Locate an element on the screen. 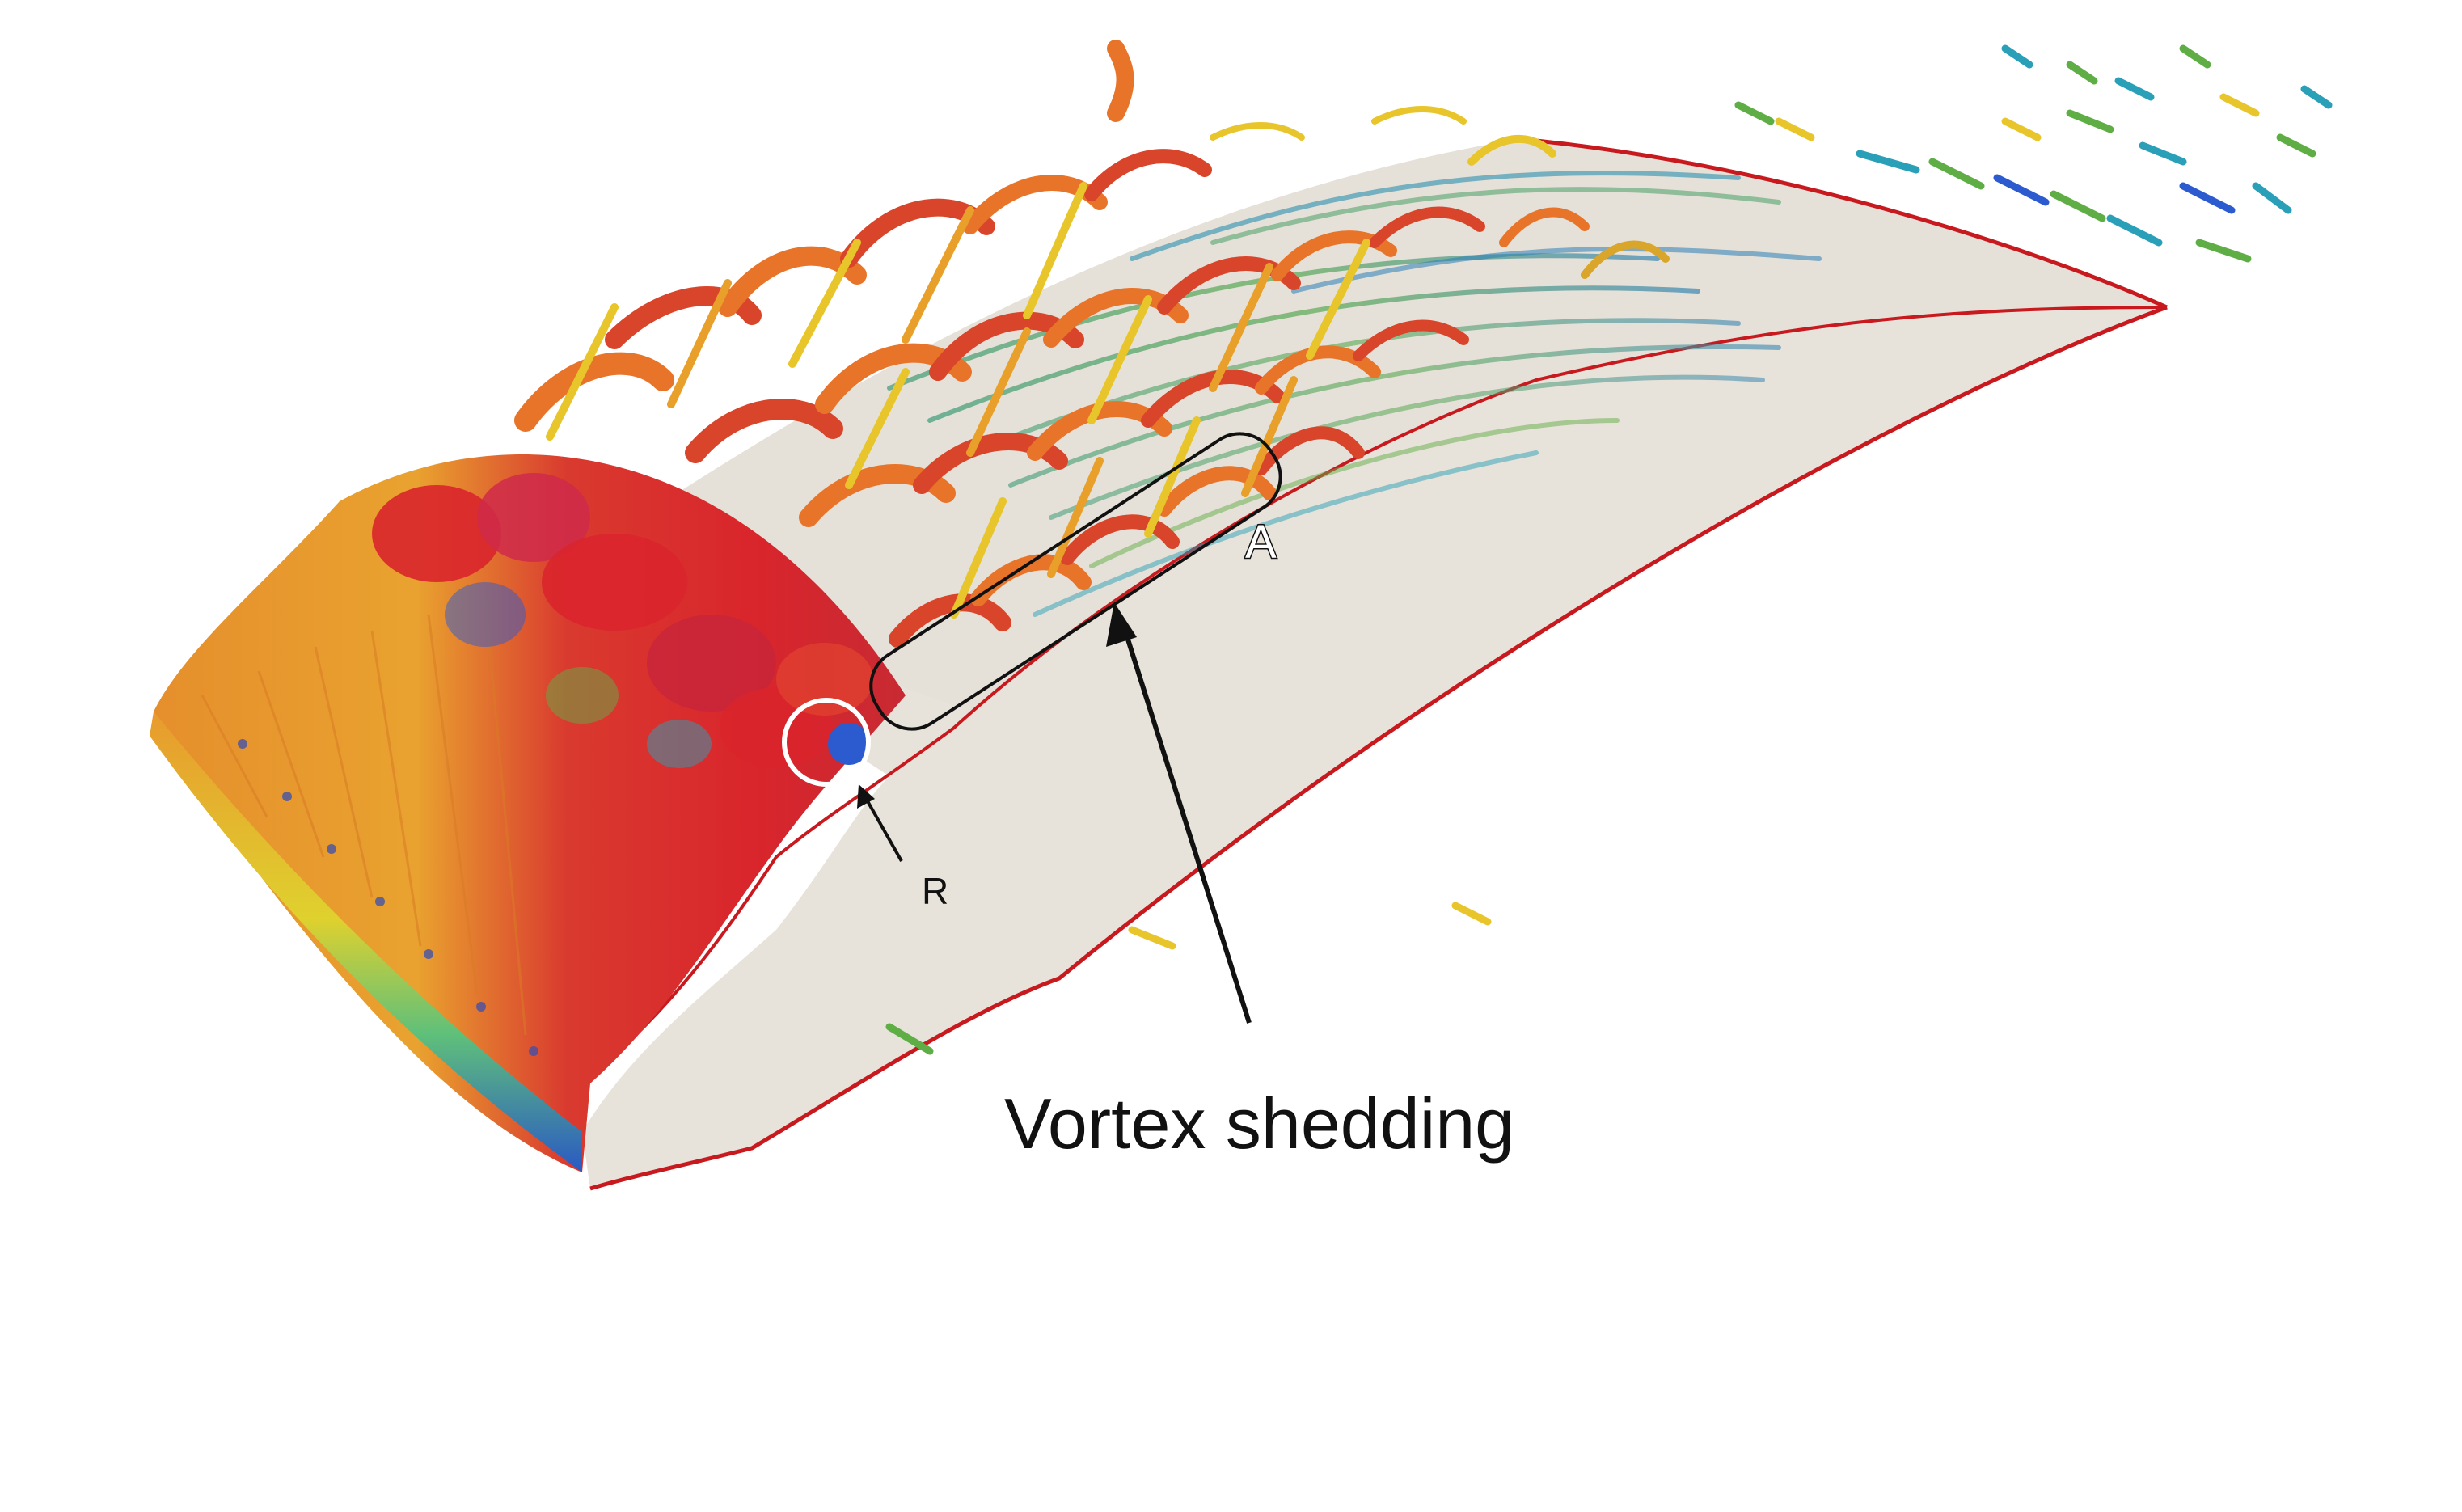  label-r: R is located at coordinates (935, 891).